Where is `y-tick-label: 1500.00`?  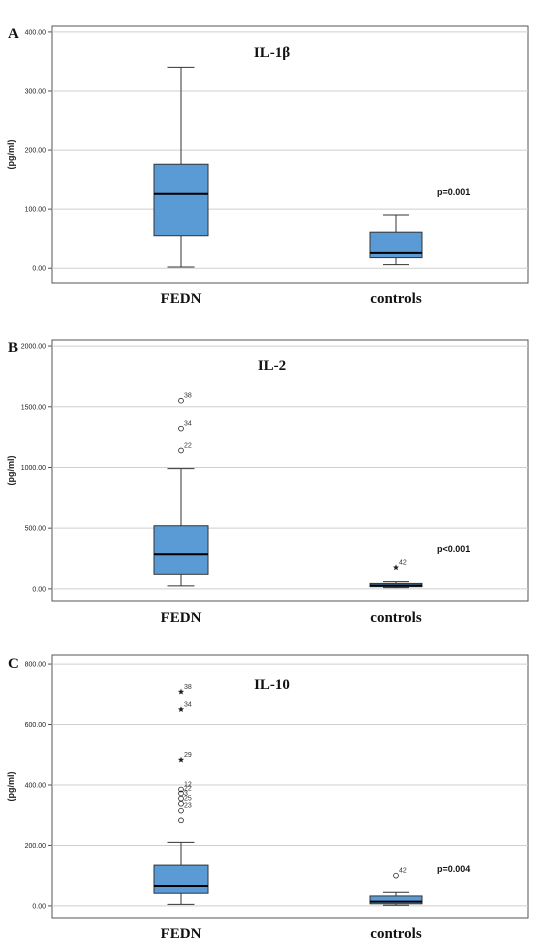 y-tick-label: 1500.00 is located at coordinates (33, 407).